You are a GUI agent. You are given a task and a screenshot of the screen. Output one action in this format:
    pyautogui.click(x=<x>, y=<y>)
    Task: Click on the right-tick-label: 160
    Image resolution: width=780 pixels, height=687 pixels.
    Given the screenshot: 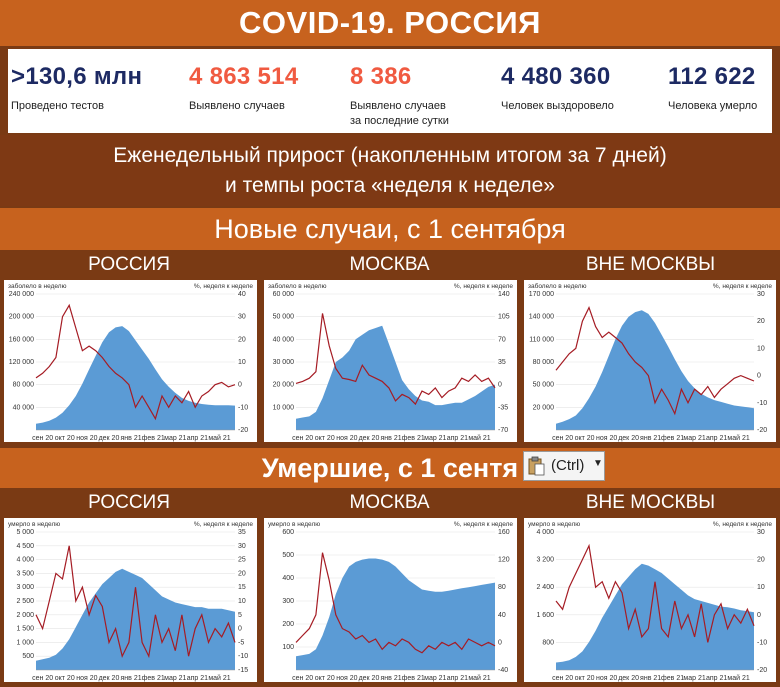 What is the action you would take?
    pyautogui.click(x=504, y=532)
    